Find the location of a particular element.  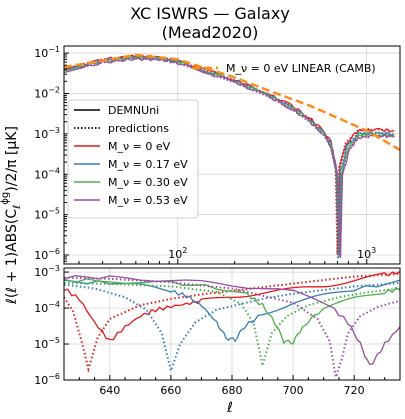

bottom-x-tick-label: 660 is located at coordinates (170, 390).